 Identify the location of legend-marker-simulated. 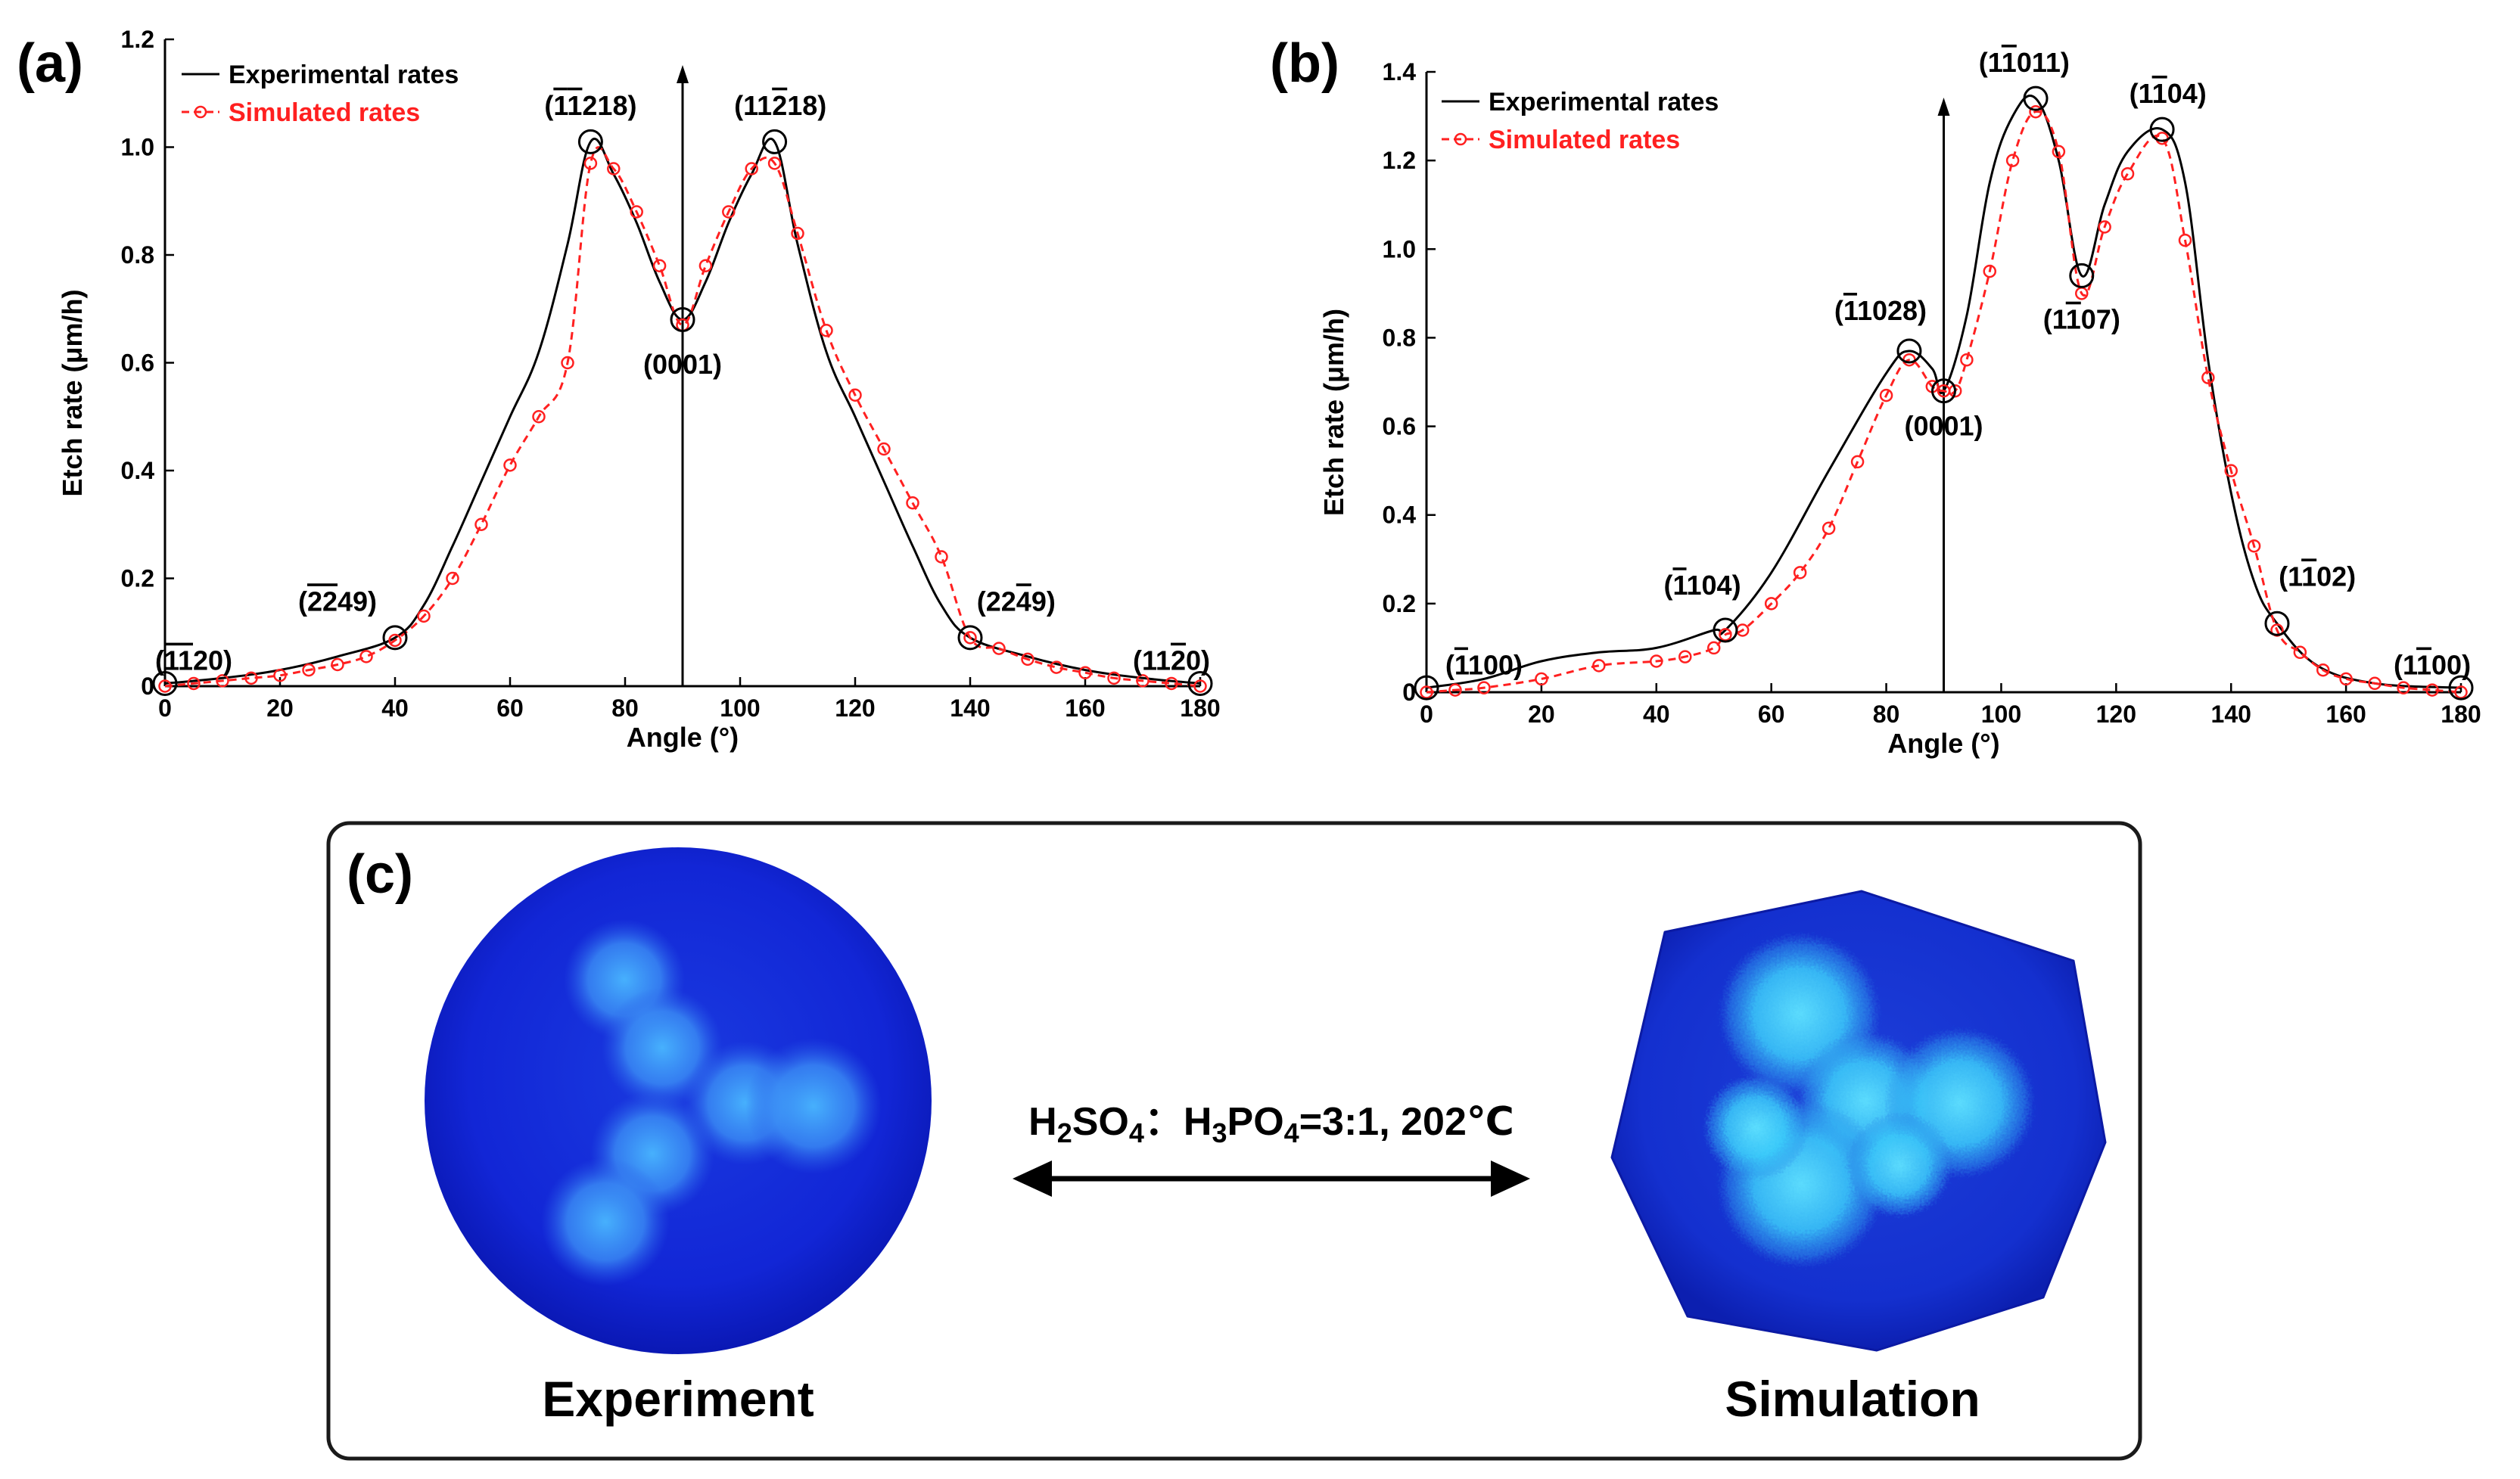
(200, 112).